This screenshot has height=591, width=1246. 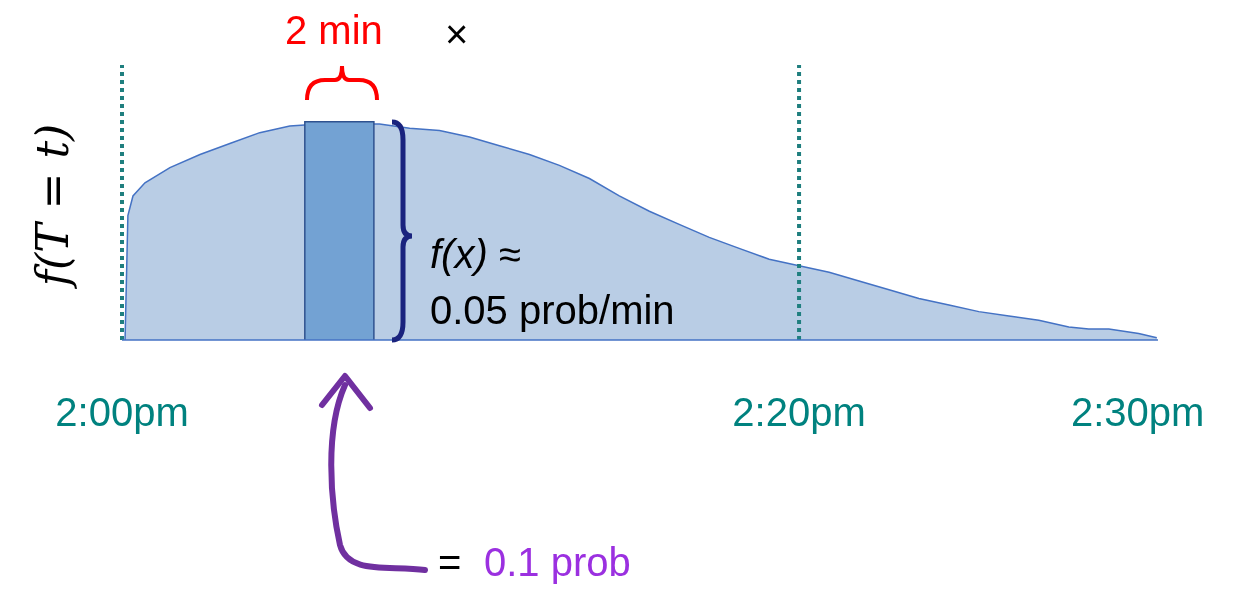 What do you see at coordinates (334, 30) in the screenshot?
I see `text: 2 min` at bounding box center [334, 30].